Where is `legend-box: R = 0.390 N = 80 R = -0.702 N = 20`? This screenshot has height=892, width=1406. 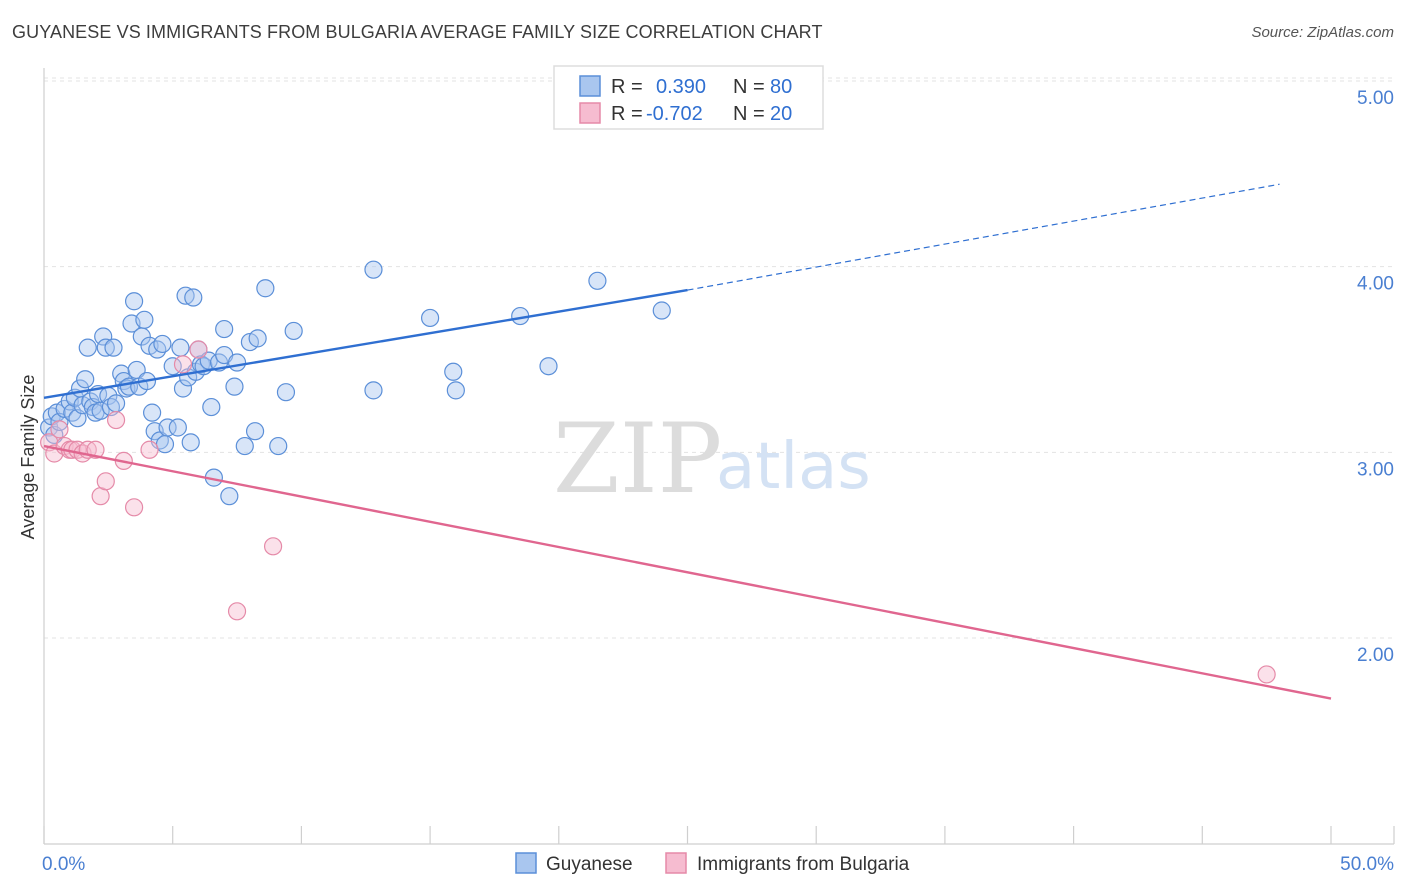 legend-box: R = 0.390 N = 80 R = -0.702 N = 20 is located at coordinates (688, 97).